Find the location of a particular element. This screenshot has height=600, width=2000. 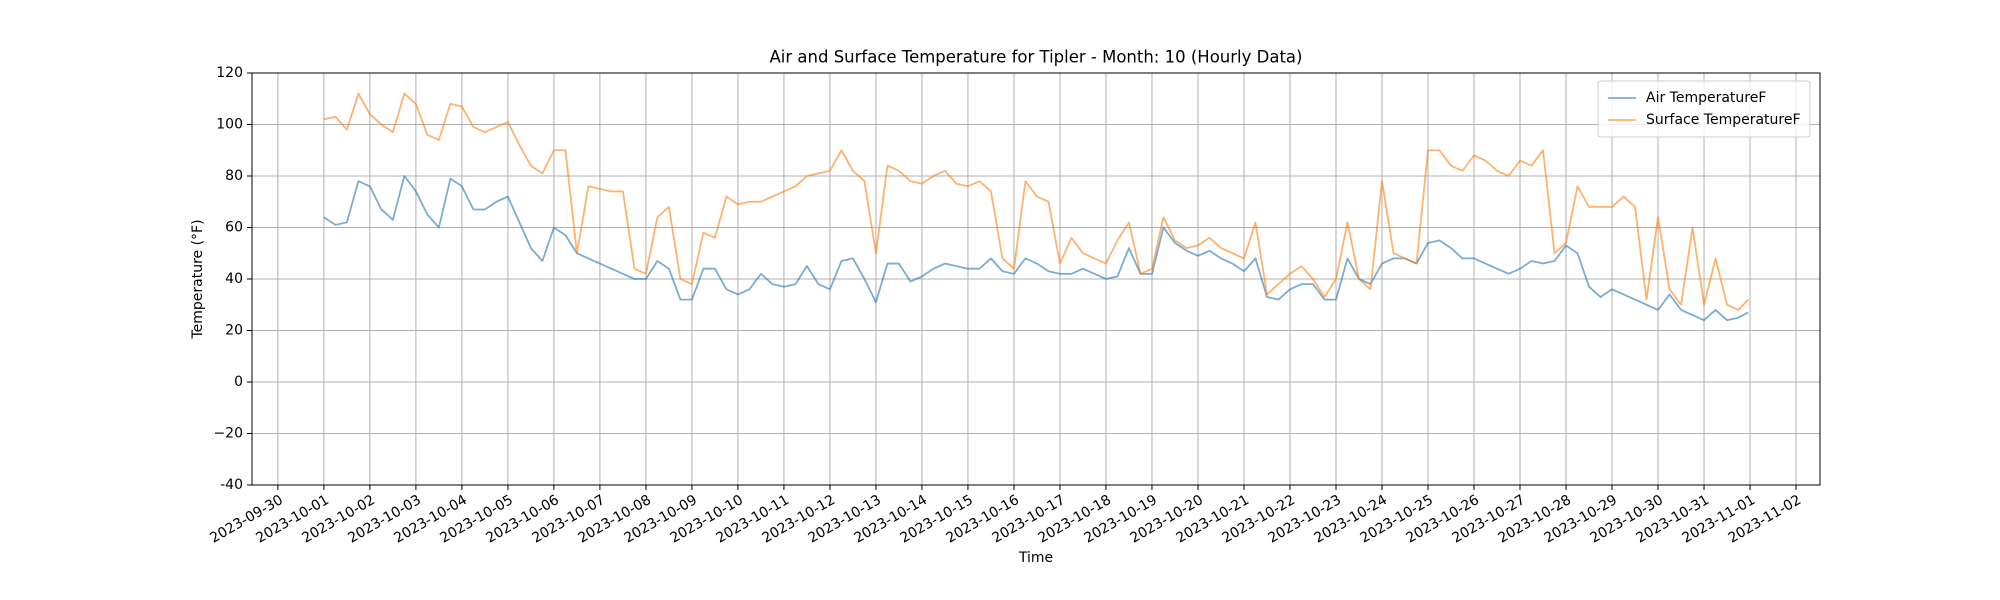

legend-label: Air TemperatureF is located at coordinates (1706, 98).